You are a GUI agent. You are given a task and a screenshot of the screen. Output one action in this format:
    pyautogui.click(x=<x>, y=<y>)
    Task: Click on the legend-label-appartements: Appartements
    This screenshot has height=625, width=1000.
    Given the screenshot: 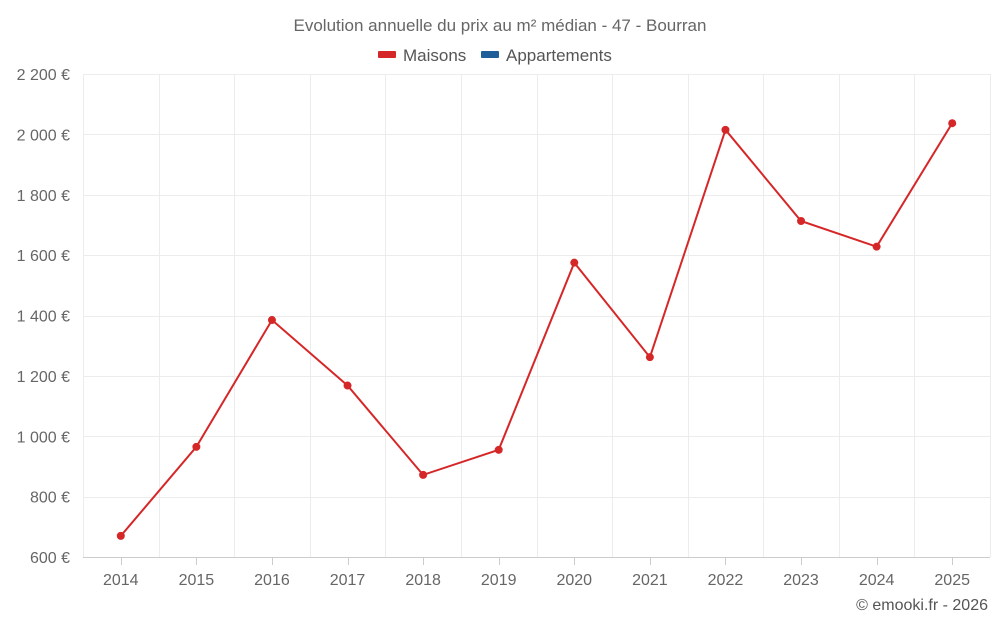 What is the action you would take?
    pyautogui.click(x=559, y=55)
    